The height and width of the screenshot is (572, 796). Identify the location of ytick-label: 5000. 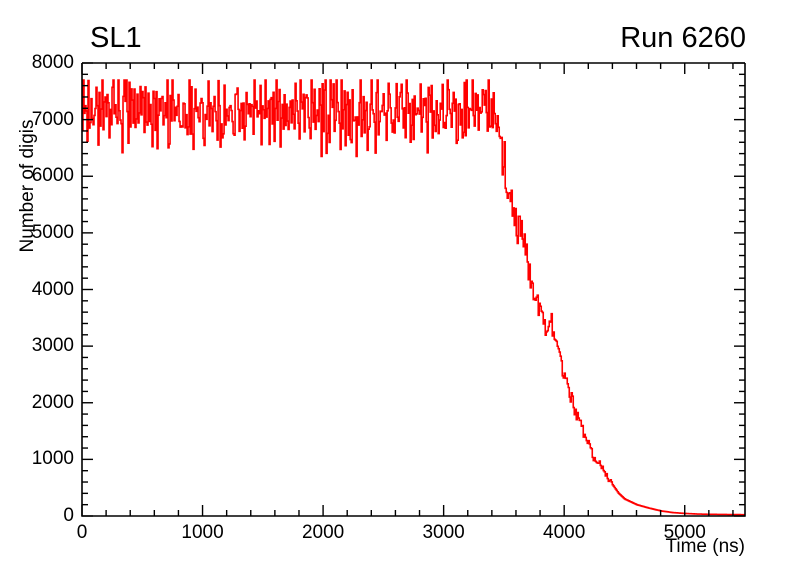
(52, 232).